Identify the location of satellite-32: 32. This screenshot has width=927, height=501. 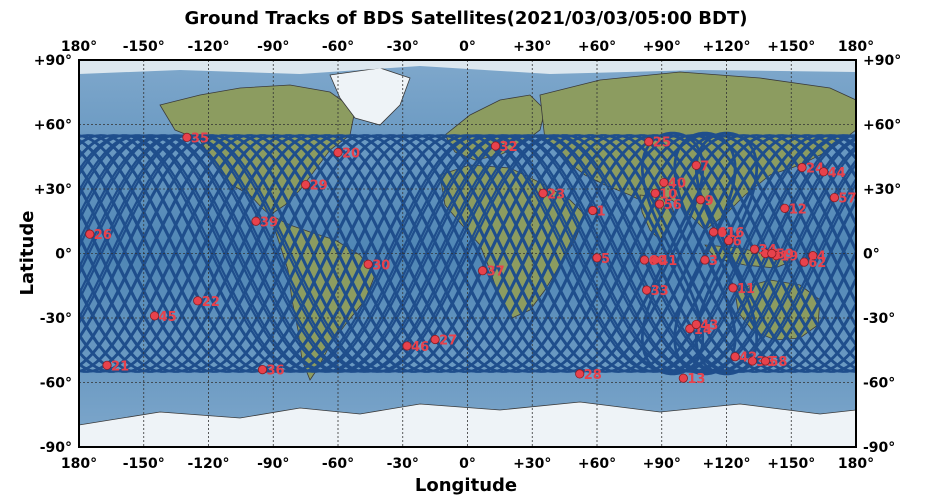
(504, 147).